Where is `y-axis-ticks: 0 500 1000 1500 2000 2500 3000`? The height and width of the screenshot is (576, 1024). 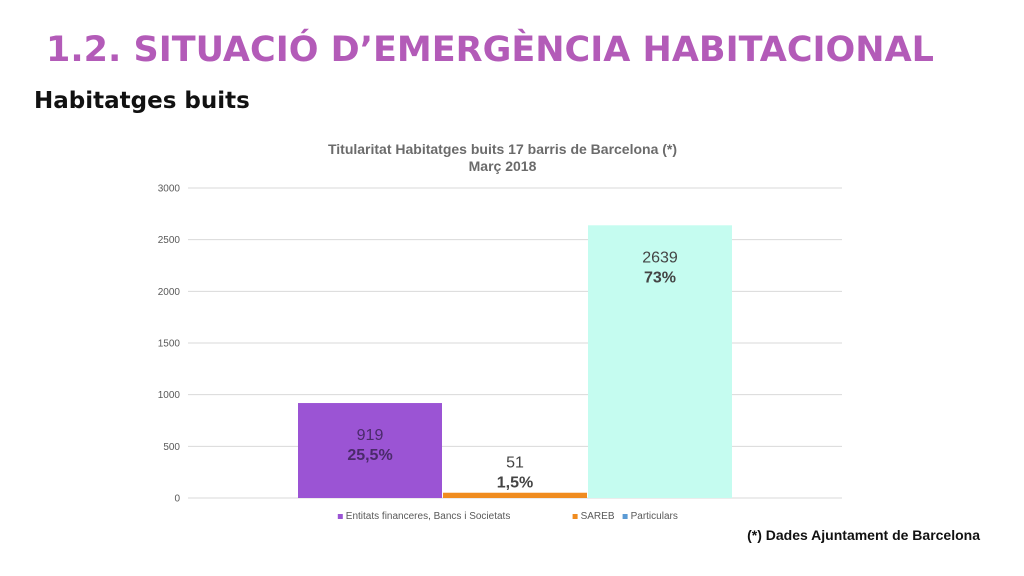
y-axis-ticks: 0 500 1000 1500 2000 2500 3000 is located at coordinates (169, 344).